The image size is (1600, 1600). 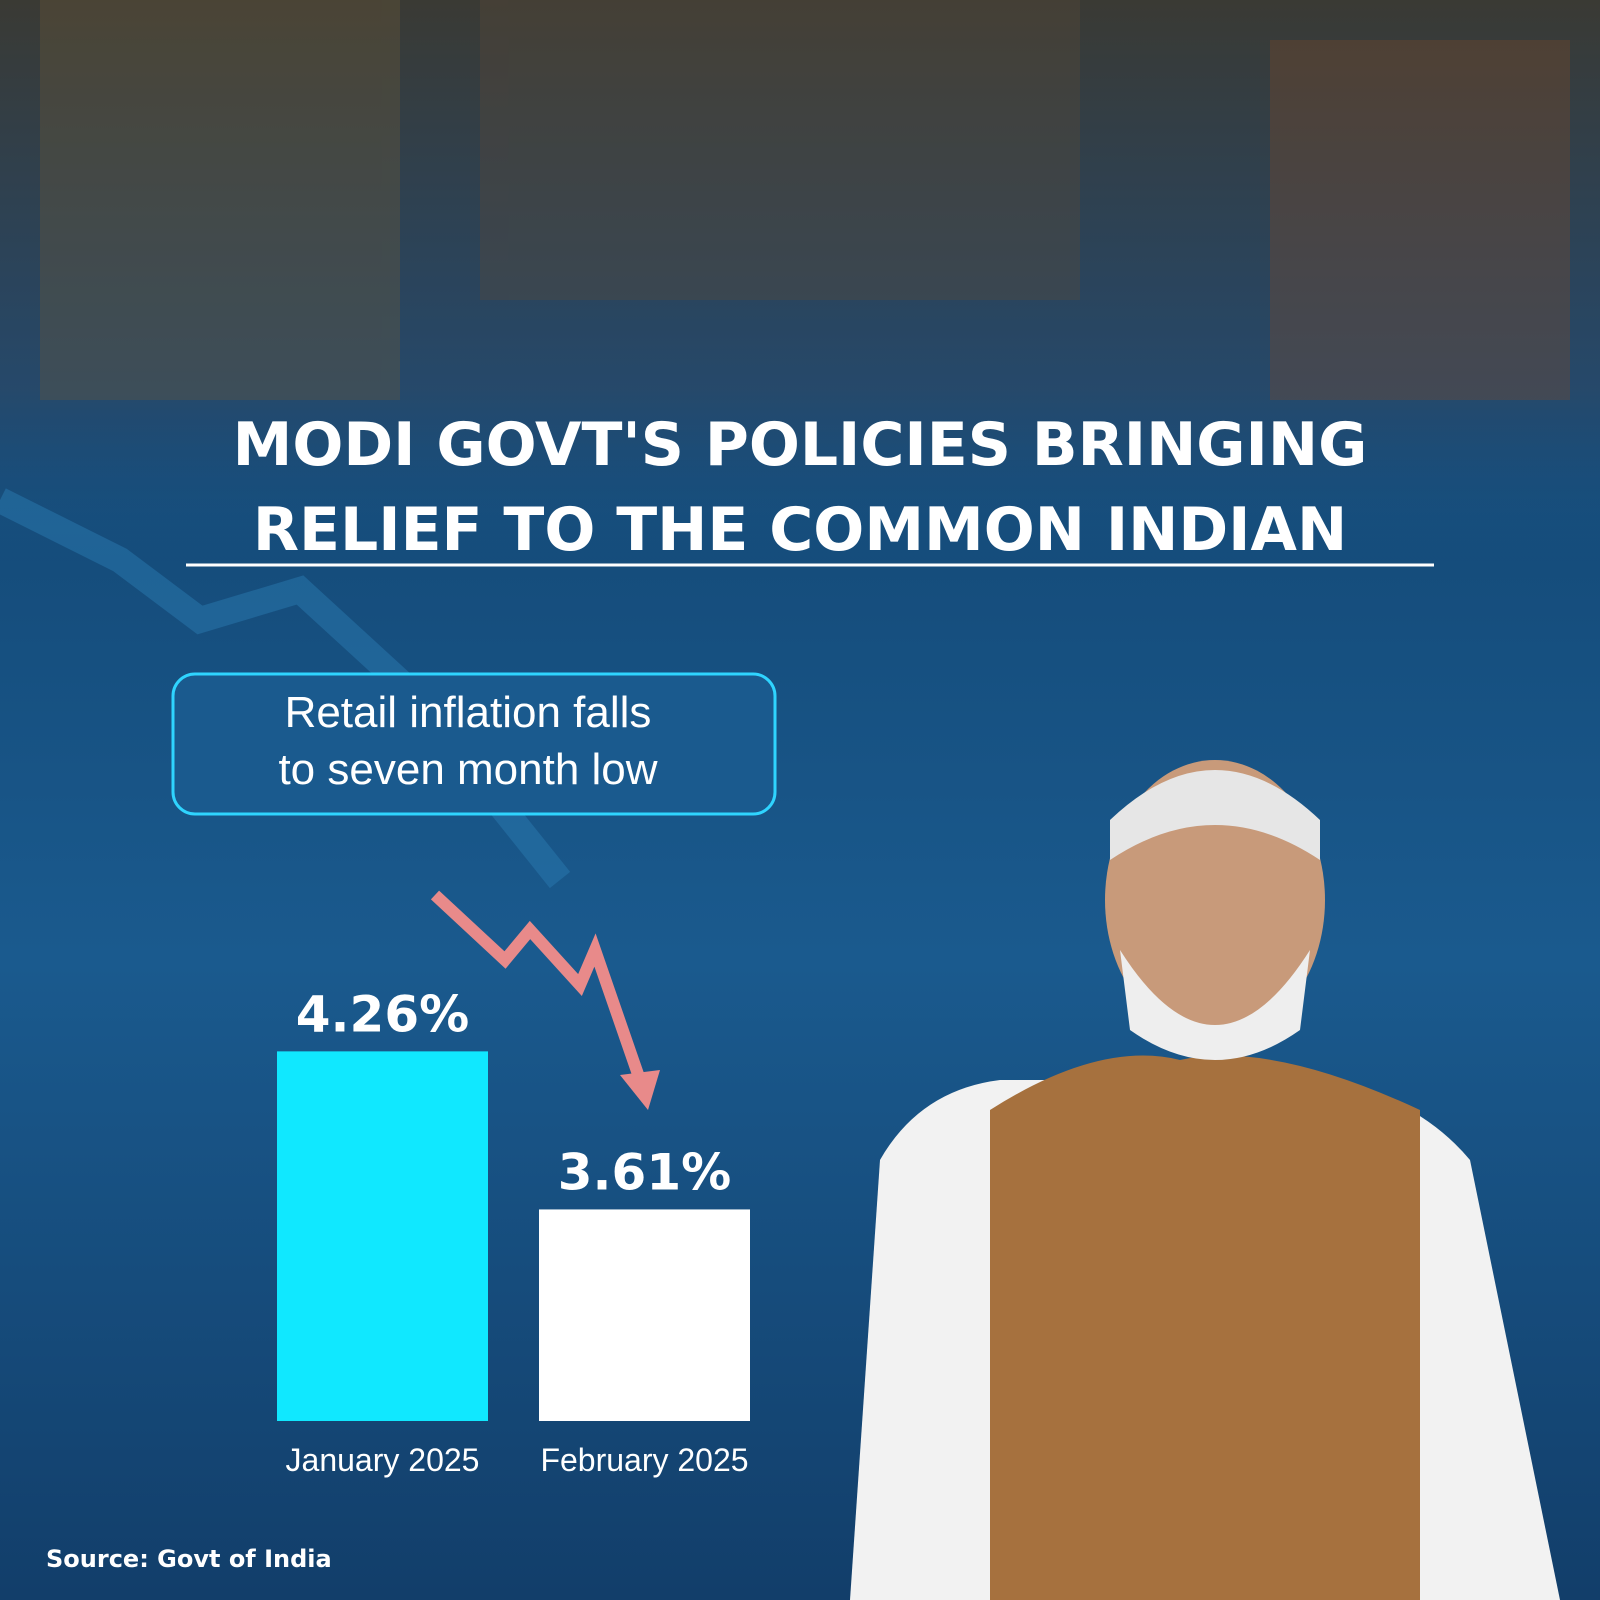 I want to click on arrow-head, so click(x=640, y=1090).